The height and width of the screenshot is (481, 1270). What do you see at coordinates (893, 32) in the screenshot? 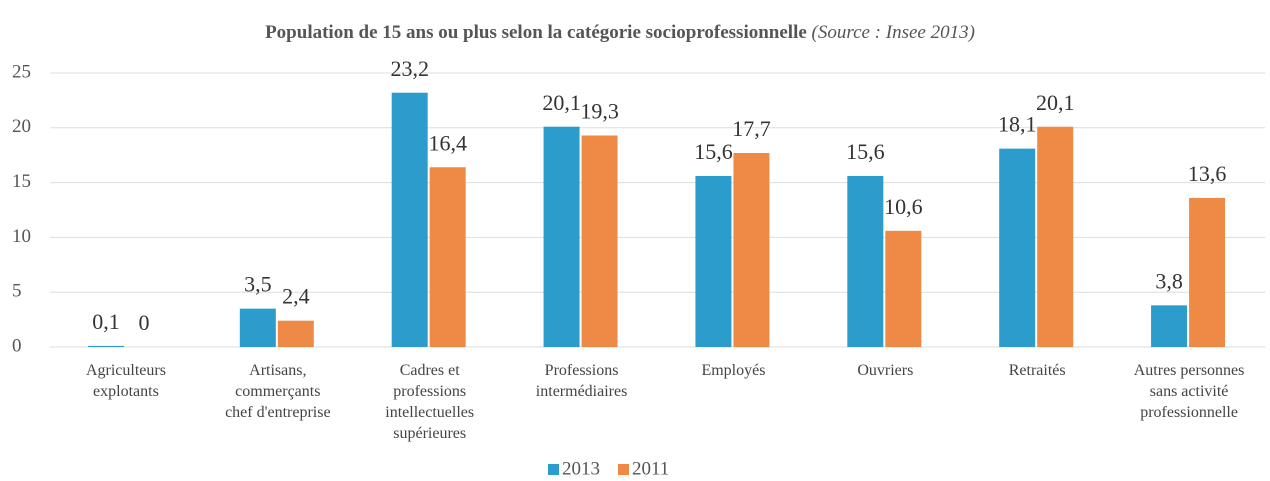
I see `source: (Source : Insee 2013)` at bounding box center [893, 32].